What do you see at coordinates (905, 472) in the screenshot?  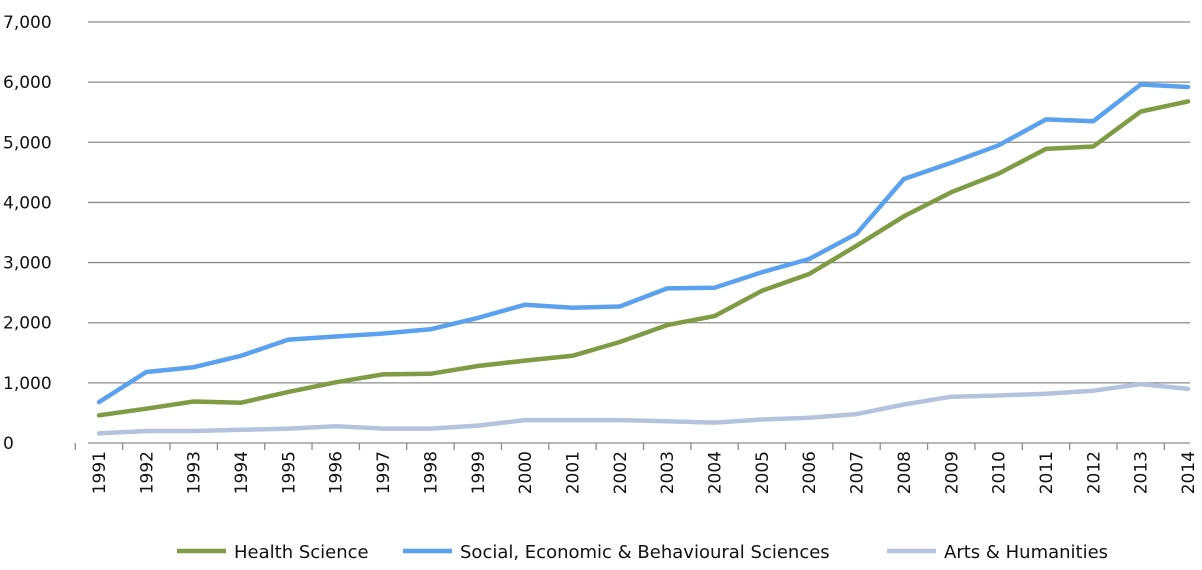 I see `x-tick-label: 2008` at bounding box center [905, 472].